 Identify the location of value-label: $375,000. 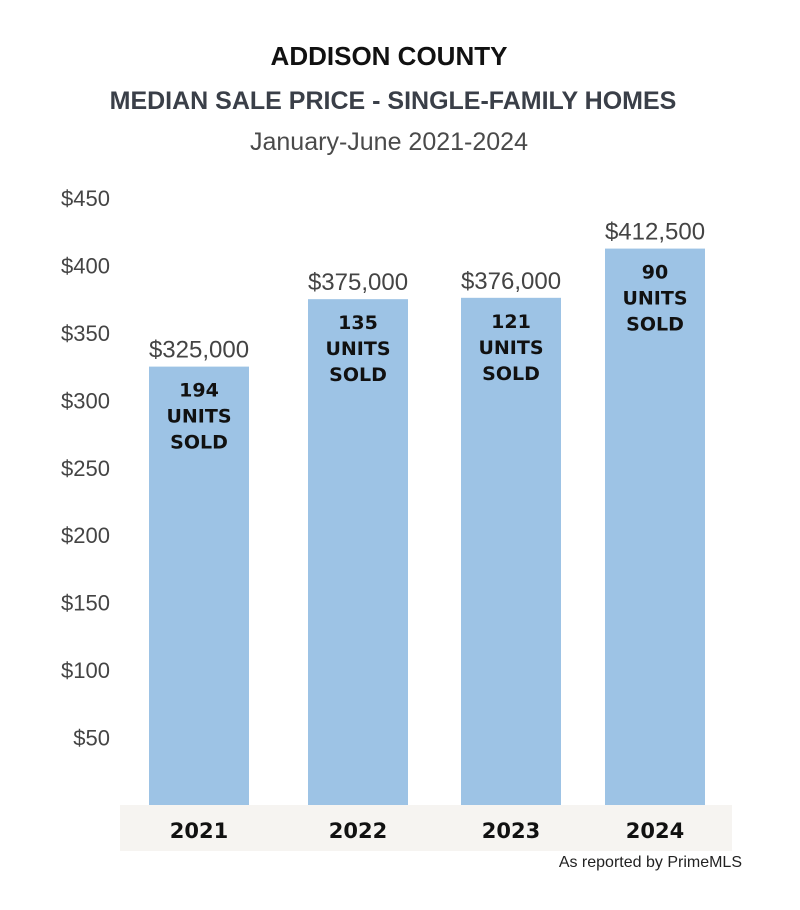
(358, 282).